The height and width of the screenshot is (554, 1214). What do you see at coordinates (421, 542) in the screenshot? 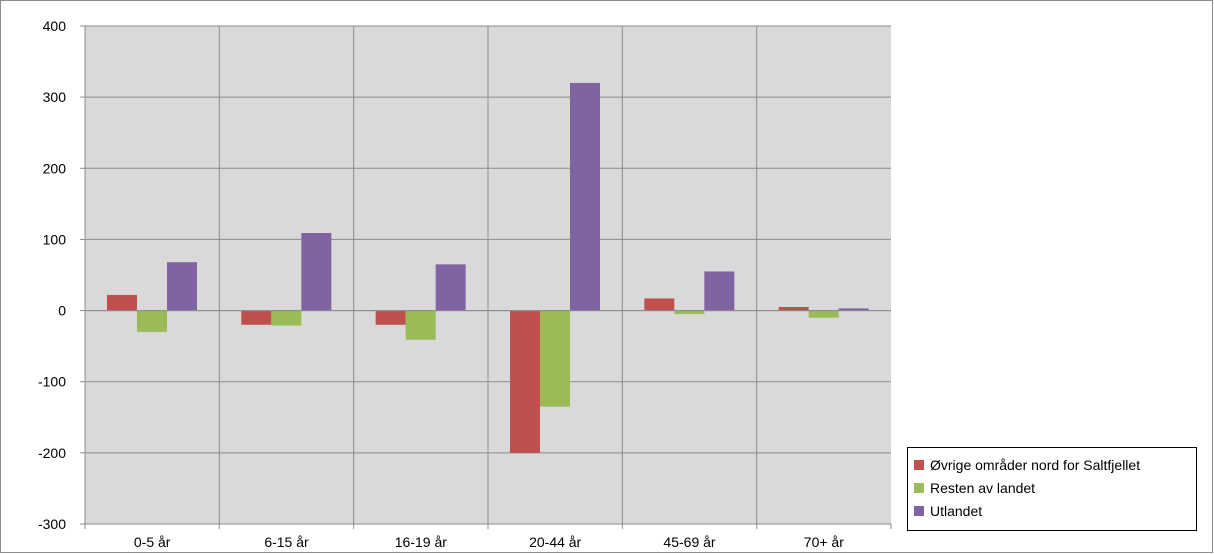
I see `x-tick-label: 16-19 år` at bounding box center [421, 542].